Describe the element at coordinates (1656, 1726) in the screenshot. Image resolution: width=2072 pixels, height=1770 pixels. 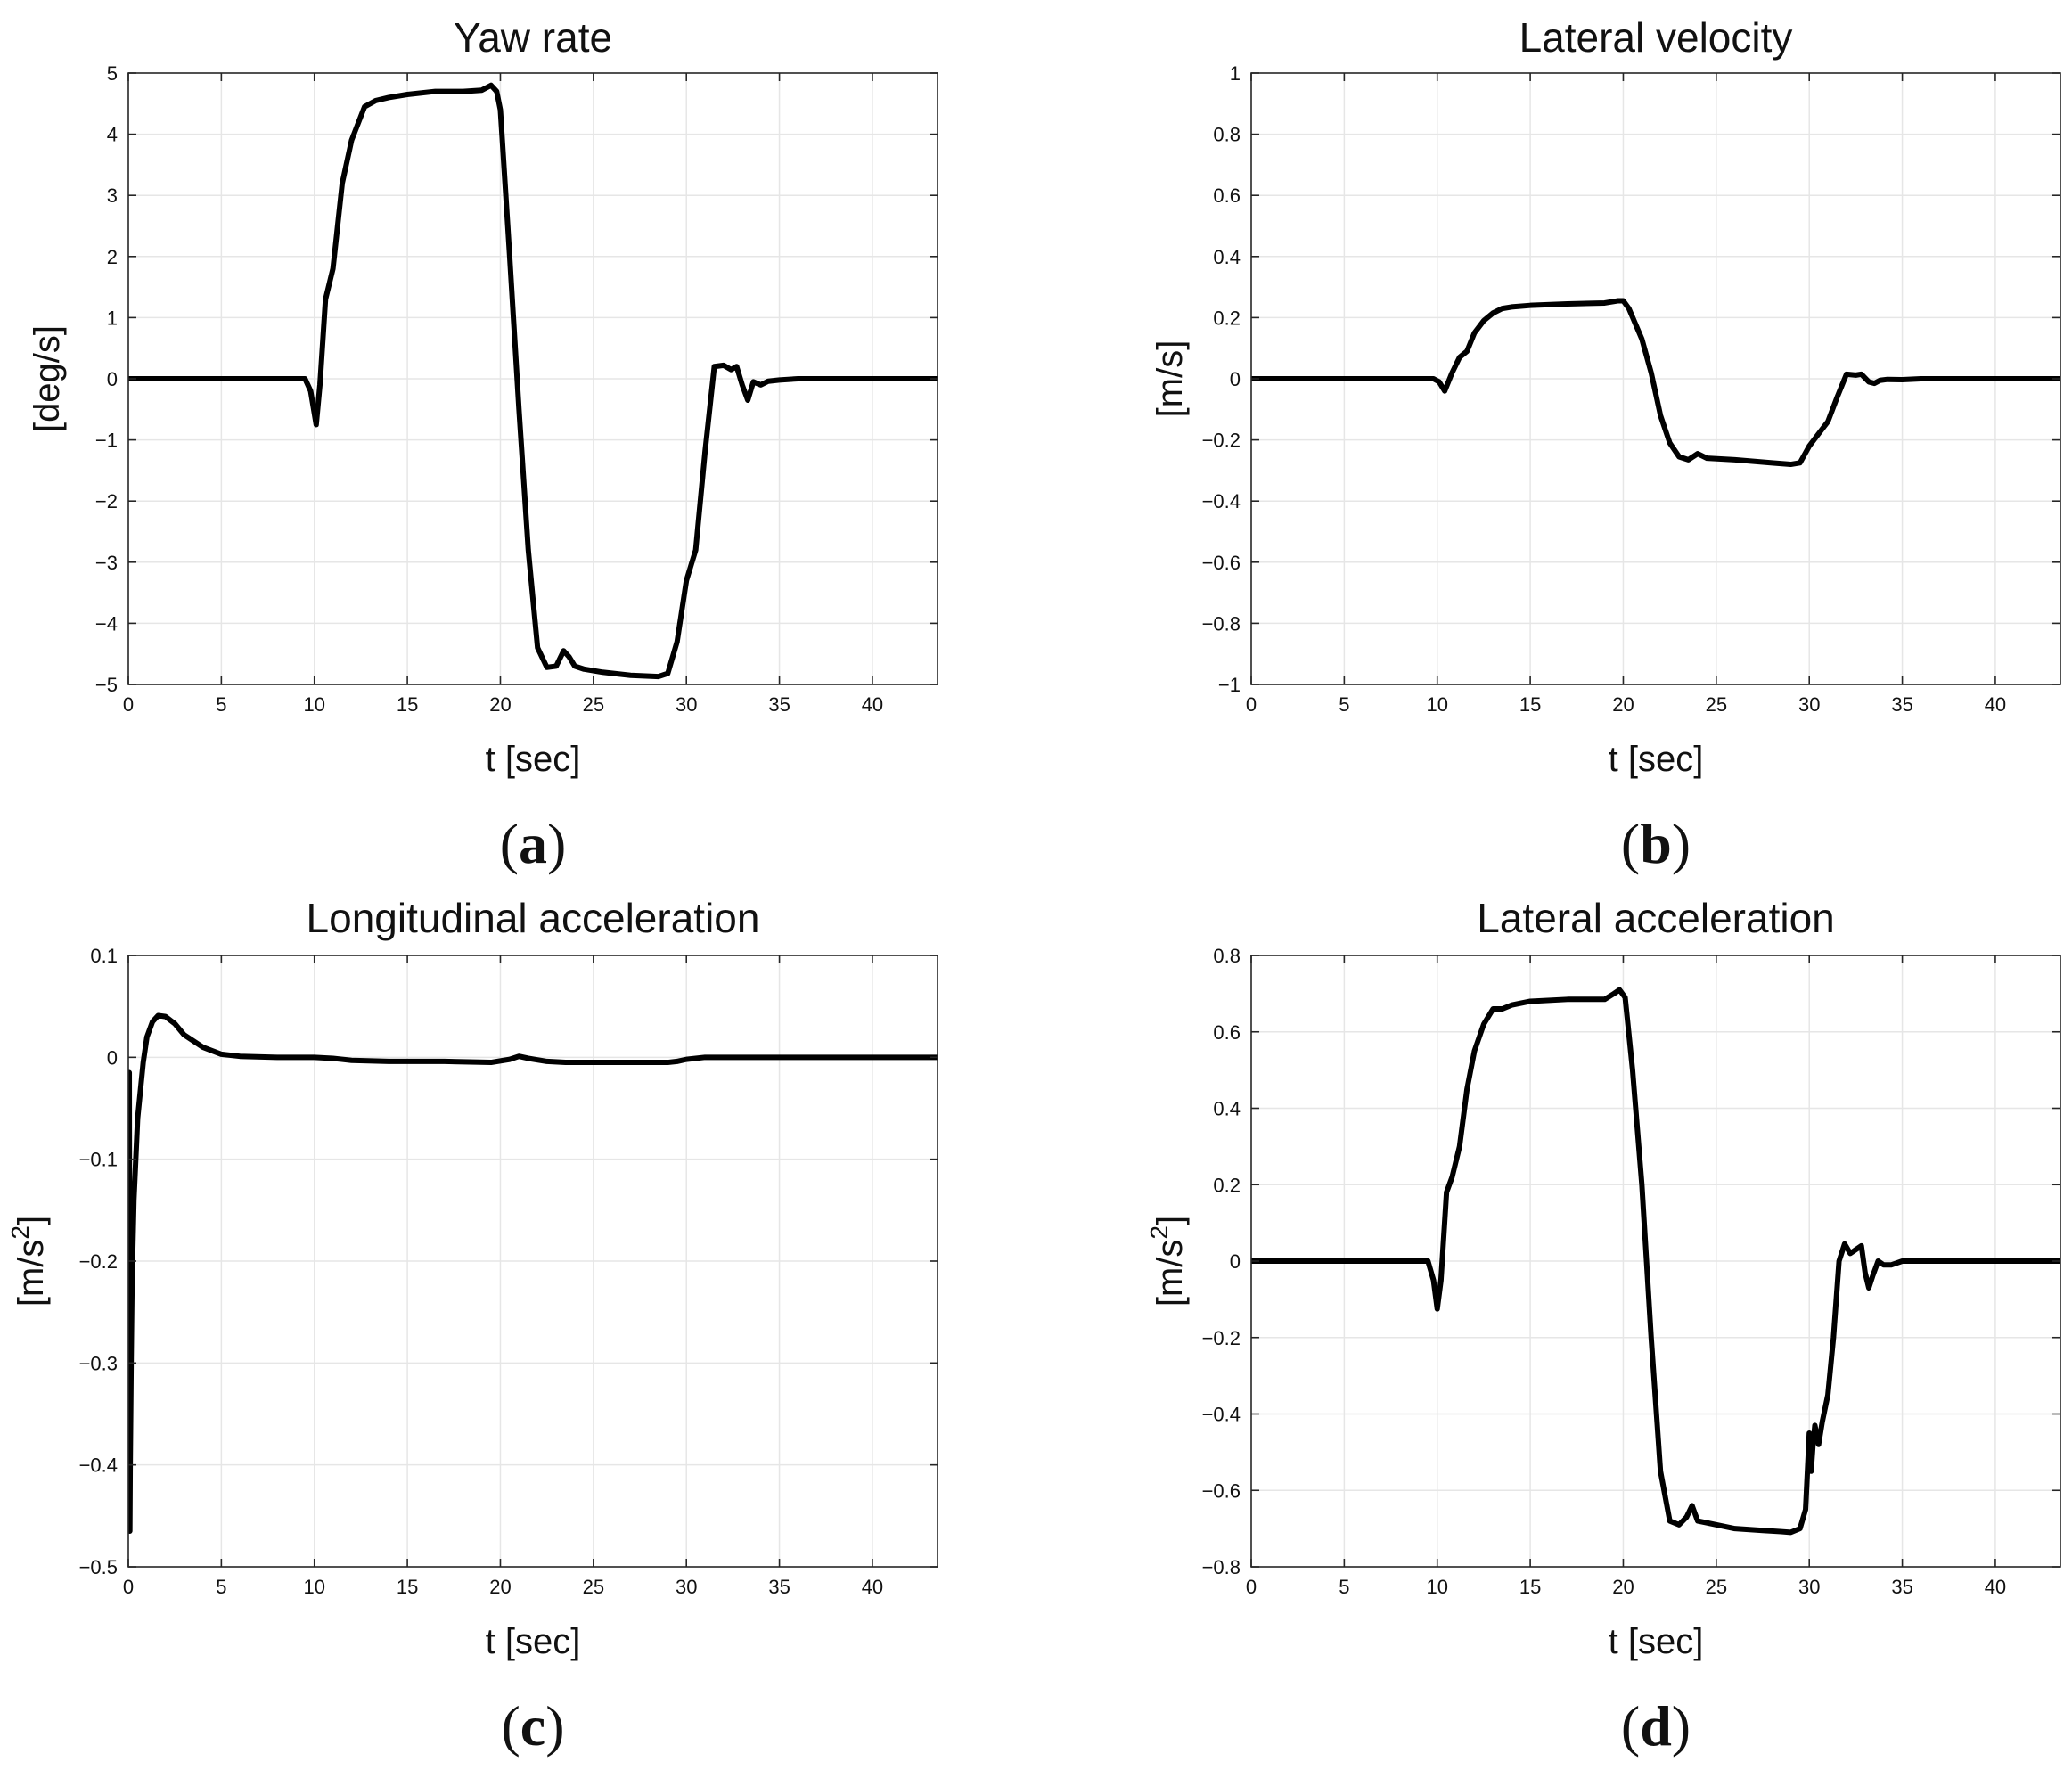
I see `panel-label: (d)` at that location.